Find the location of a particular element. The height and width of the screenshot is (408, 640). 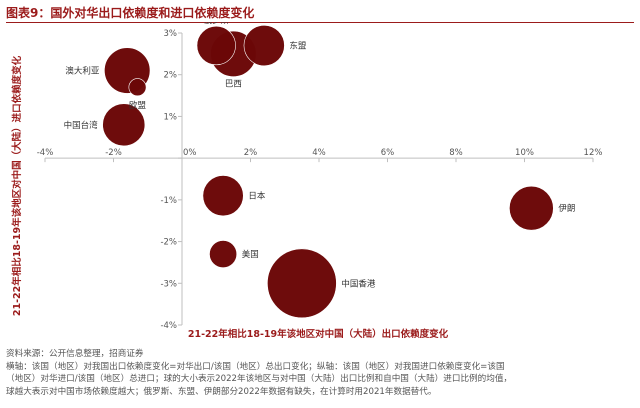

x-tick-label: 12% is located at coordinates (593, 153).